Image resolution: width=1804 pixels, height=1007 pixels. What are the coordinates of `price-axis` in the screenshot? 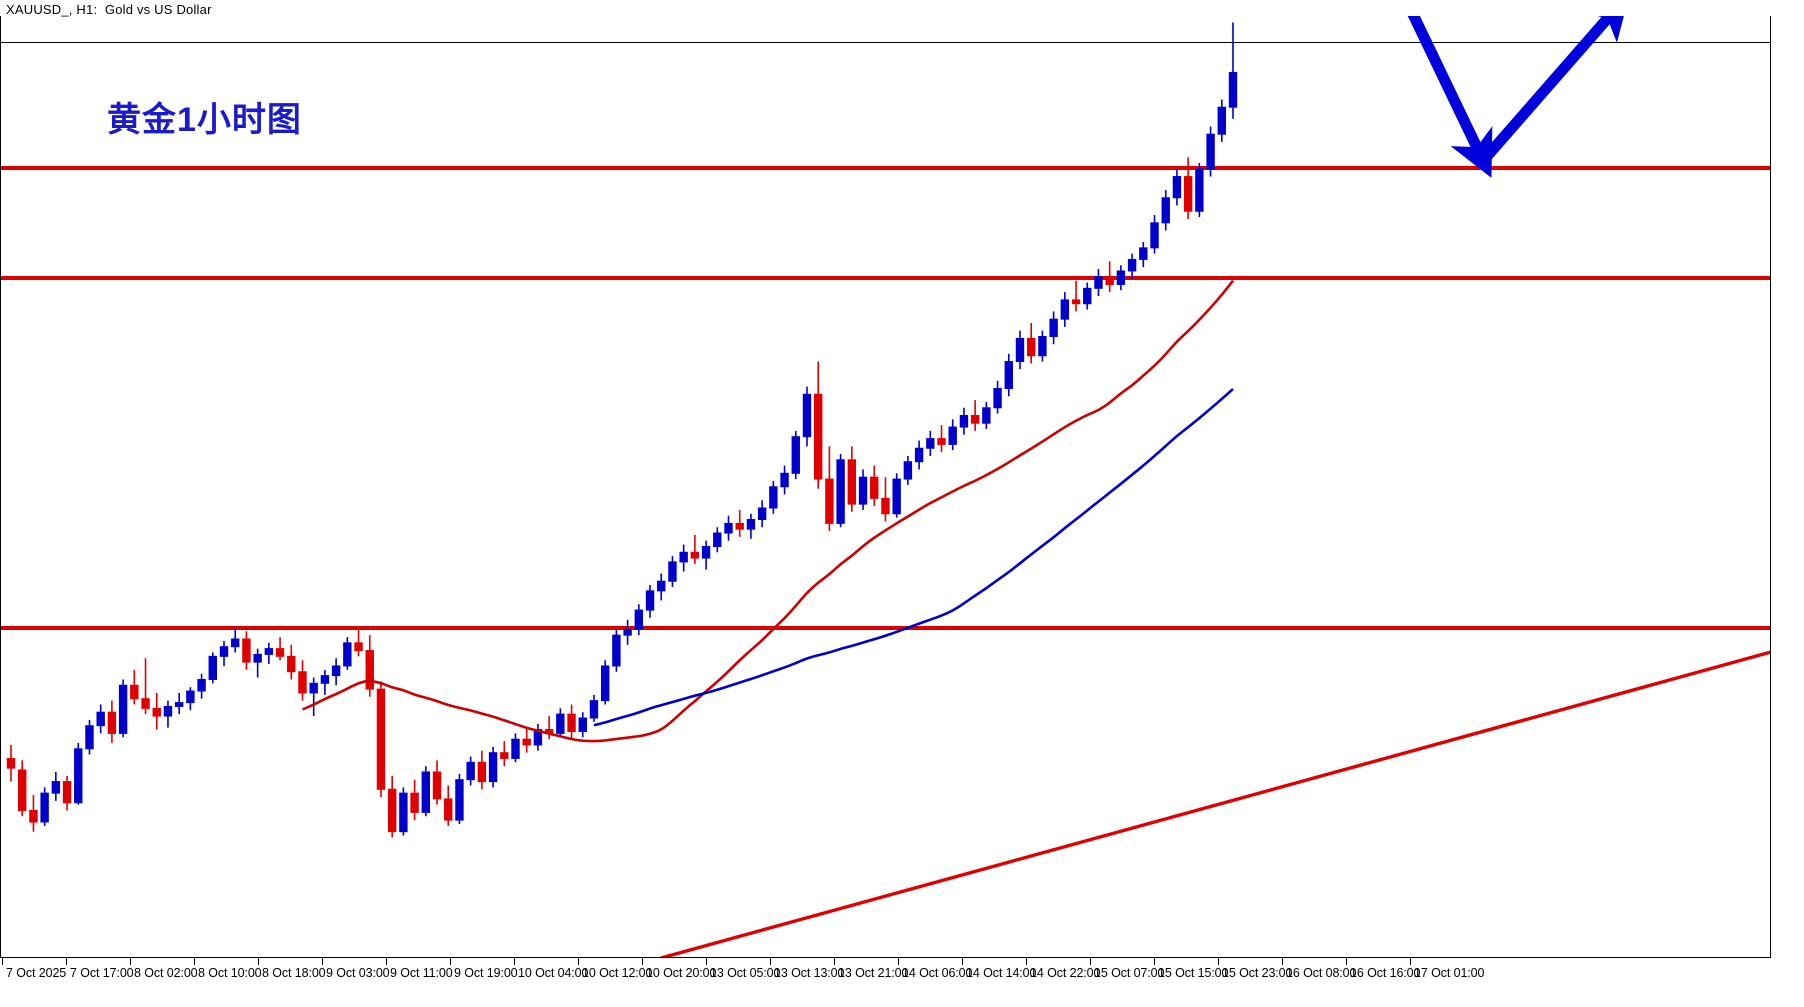 It's located at (1787, 487).